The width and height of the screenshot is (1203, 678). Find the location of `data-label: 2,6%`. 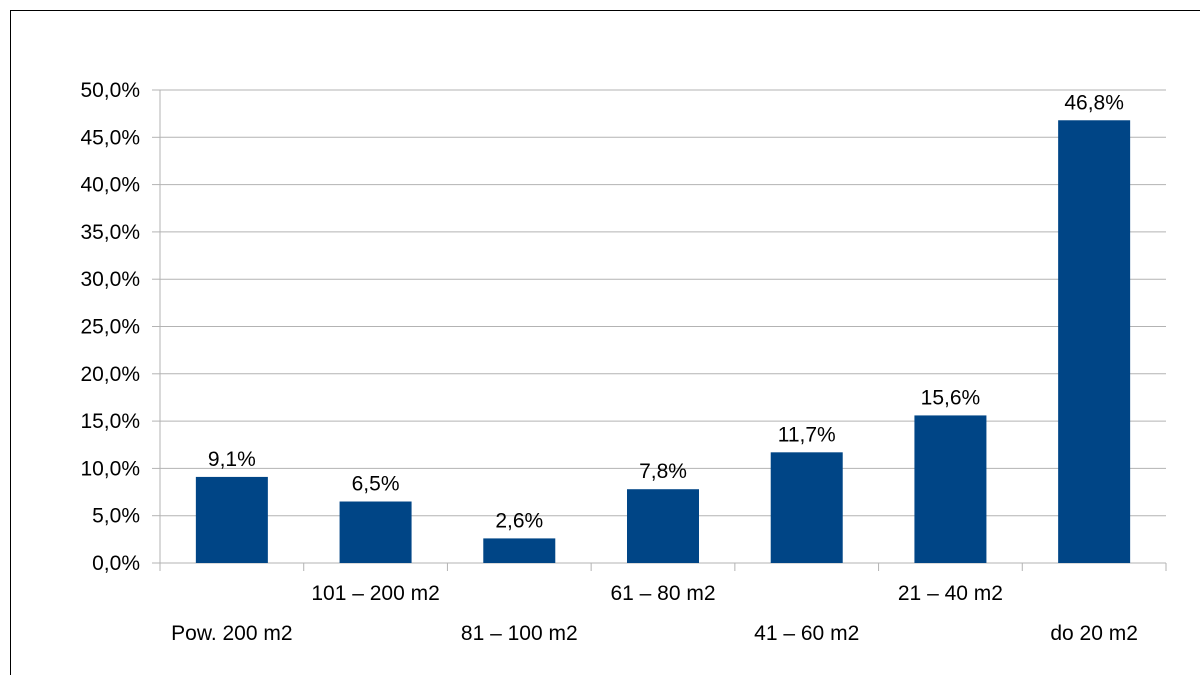

data-label: 2,6% is located at coordinates (519, 520).